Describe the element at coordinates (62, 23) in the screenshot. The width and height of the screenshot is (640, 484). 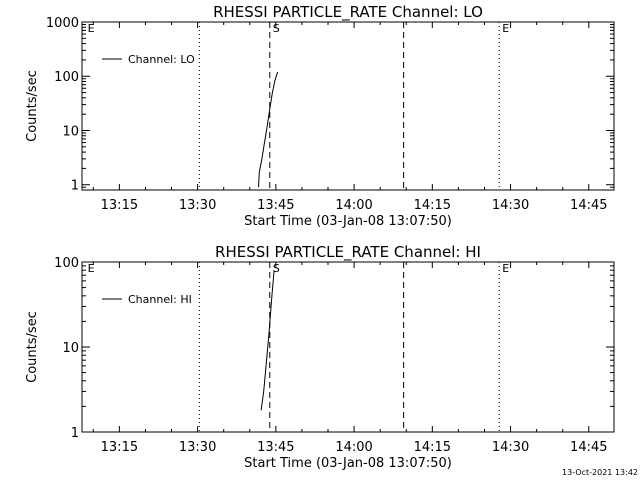
I see `y-tick-label: 1000` at that location.